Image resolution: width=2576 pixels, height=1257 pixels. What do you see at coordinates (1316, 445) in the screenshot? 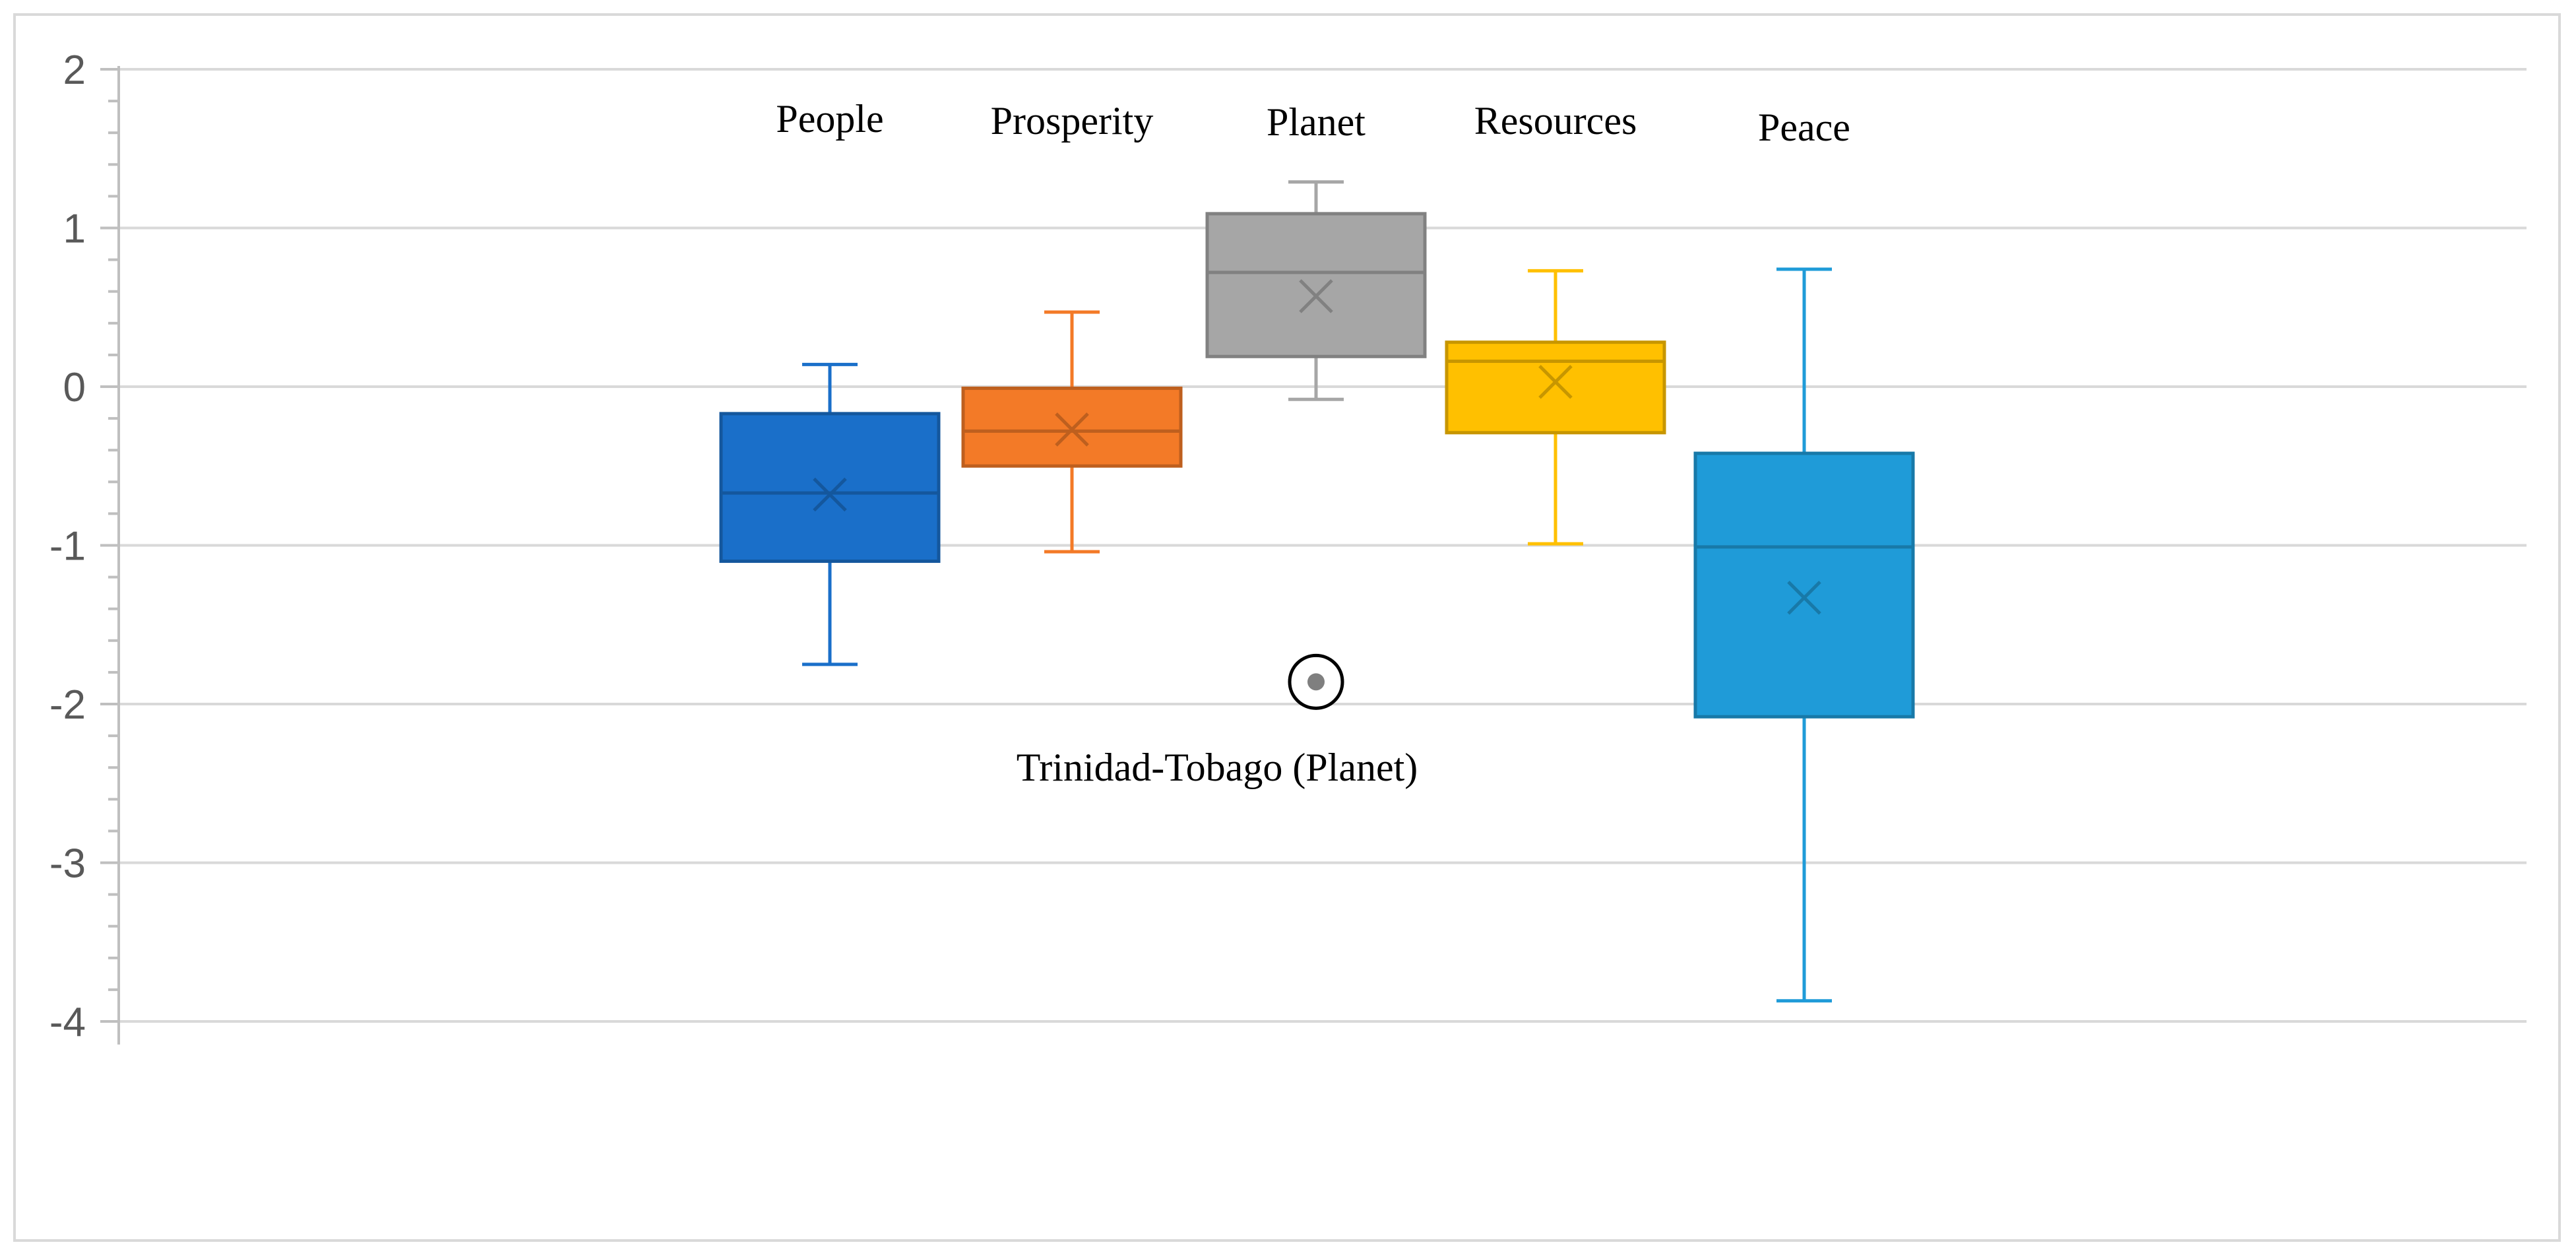
I see `box-planet` at bounding box center [1316, 445].